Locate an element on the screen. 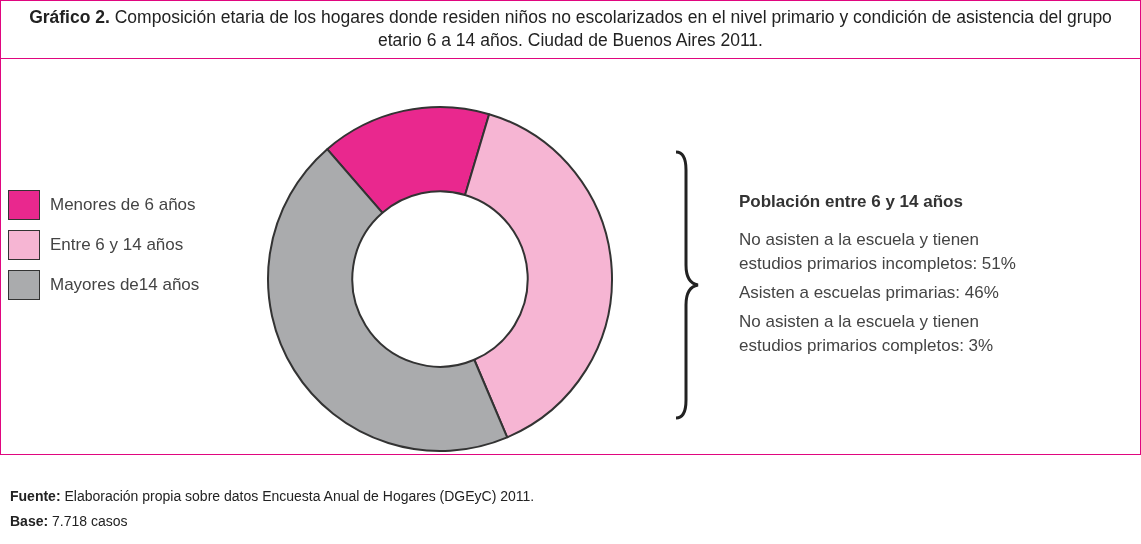  text: Asisten a escuelas primarias: 46% is located at coordinates (869, 293).